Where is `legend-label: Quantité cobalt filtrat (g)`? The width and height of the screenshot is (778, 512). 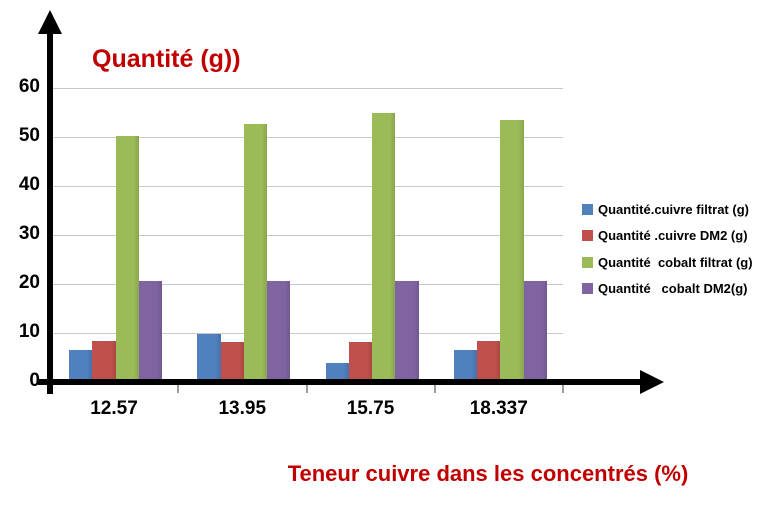
legend-label: Quantité cobalt filtrat (g) is located at coordinates (675, 262).